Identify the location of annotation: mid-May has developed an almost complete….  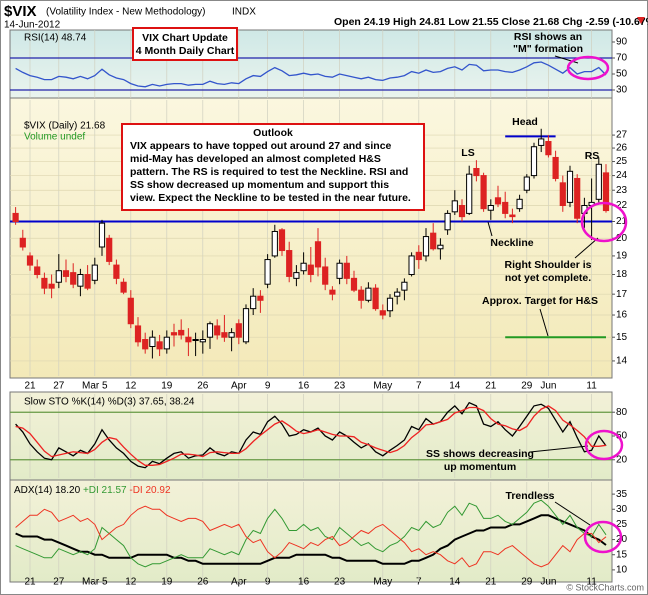
(255, 159).